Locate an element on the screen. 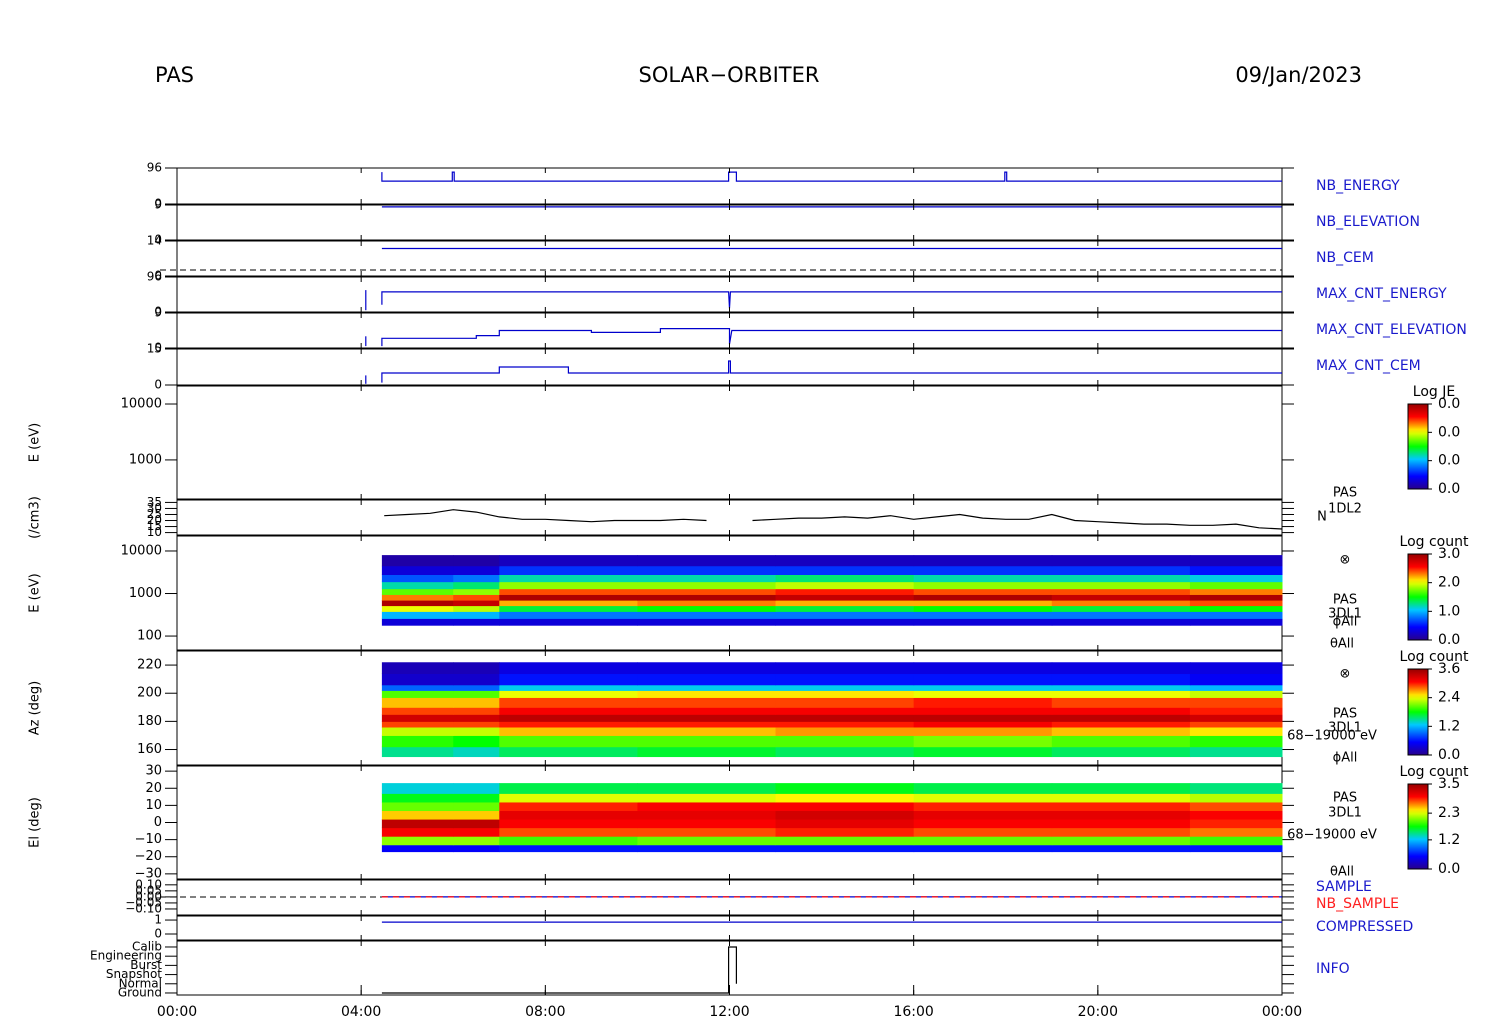  side-label: 1DL2 is located at coordinates (1345, 509).